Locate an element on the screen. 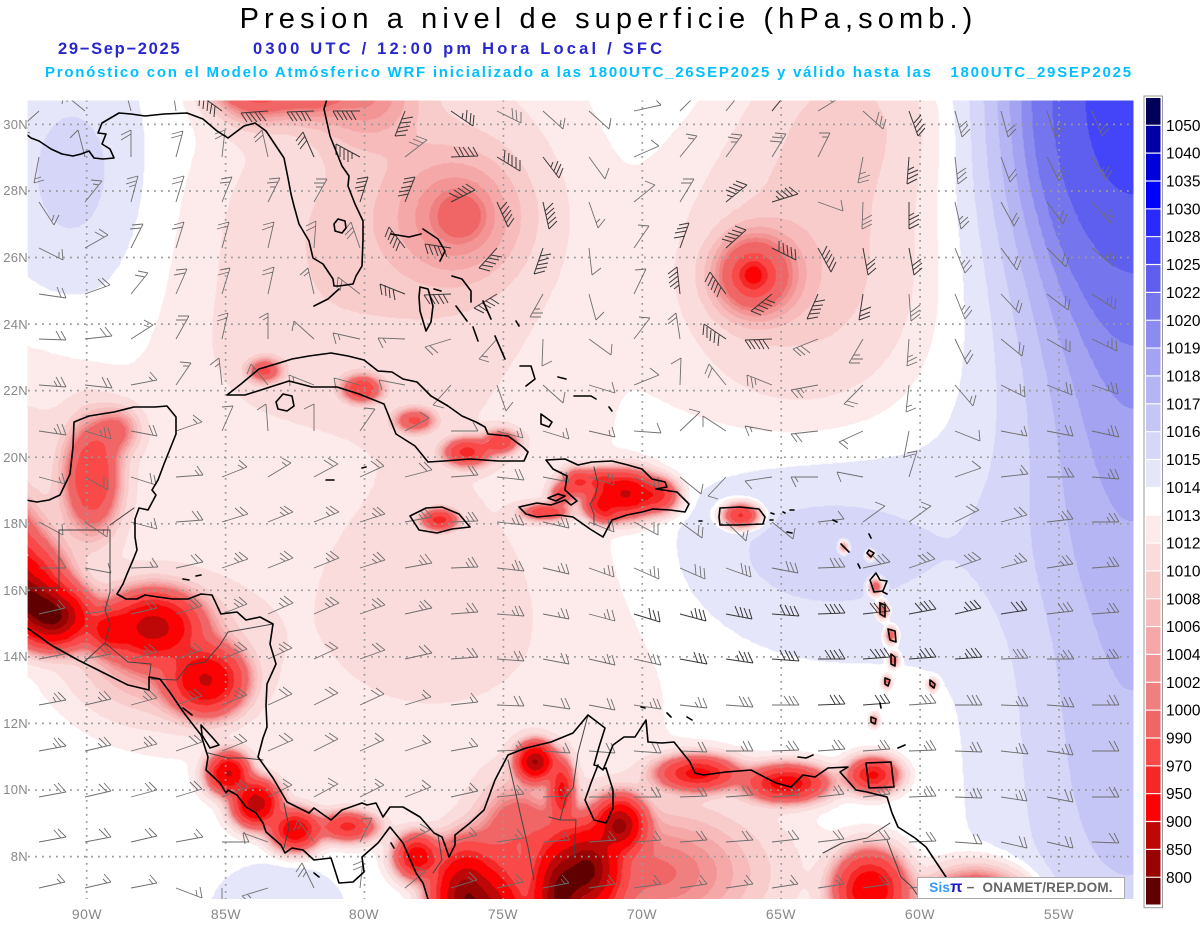 The image size is (1200, 927). svg-text: 1013 is located at coordinates (1183, 516).